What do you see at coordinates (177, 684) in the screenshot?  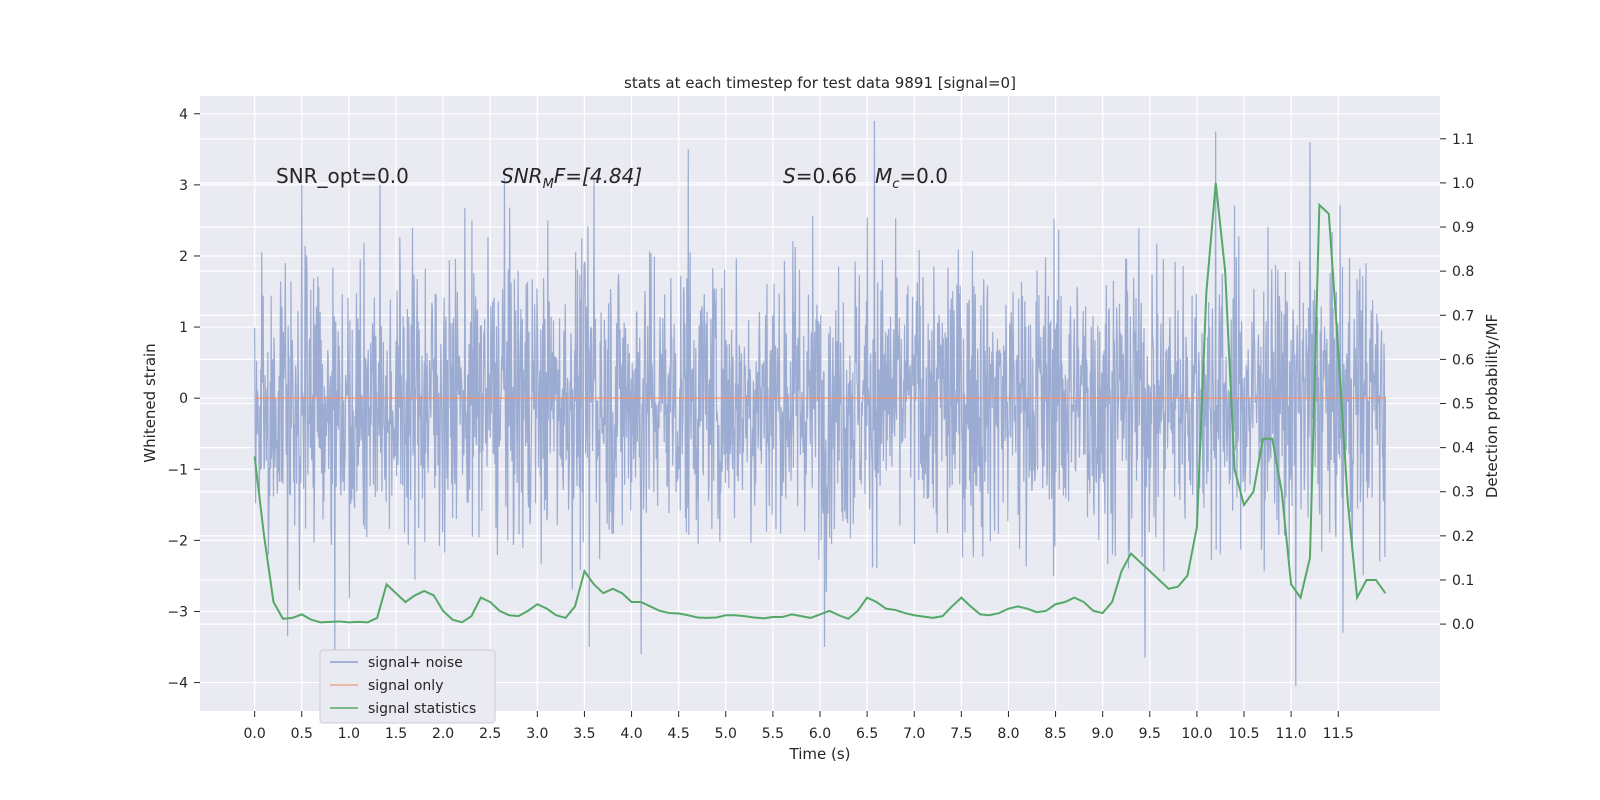 I see `y-tick-label: −4` at bounding box center [177, 684].